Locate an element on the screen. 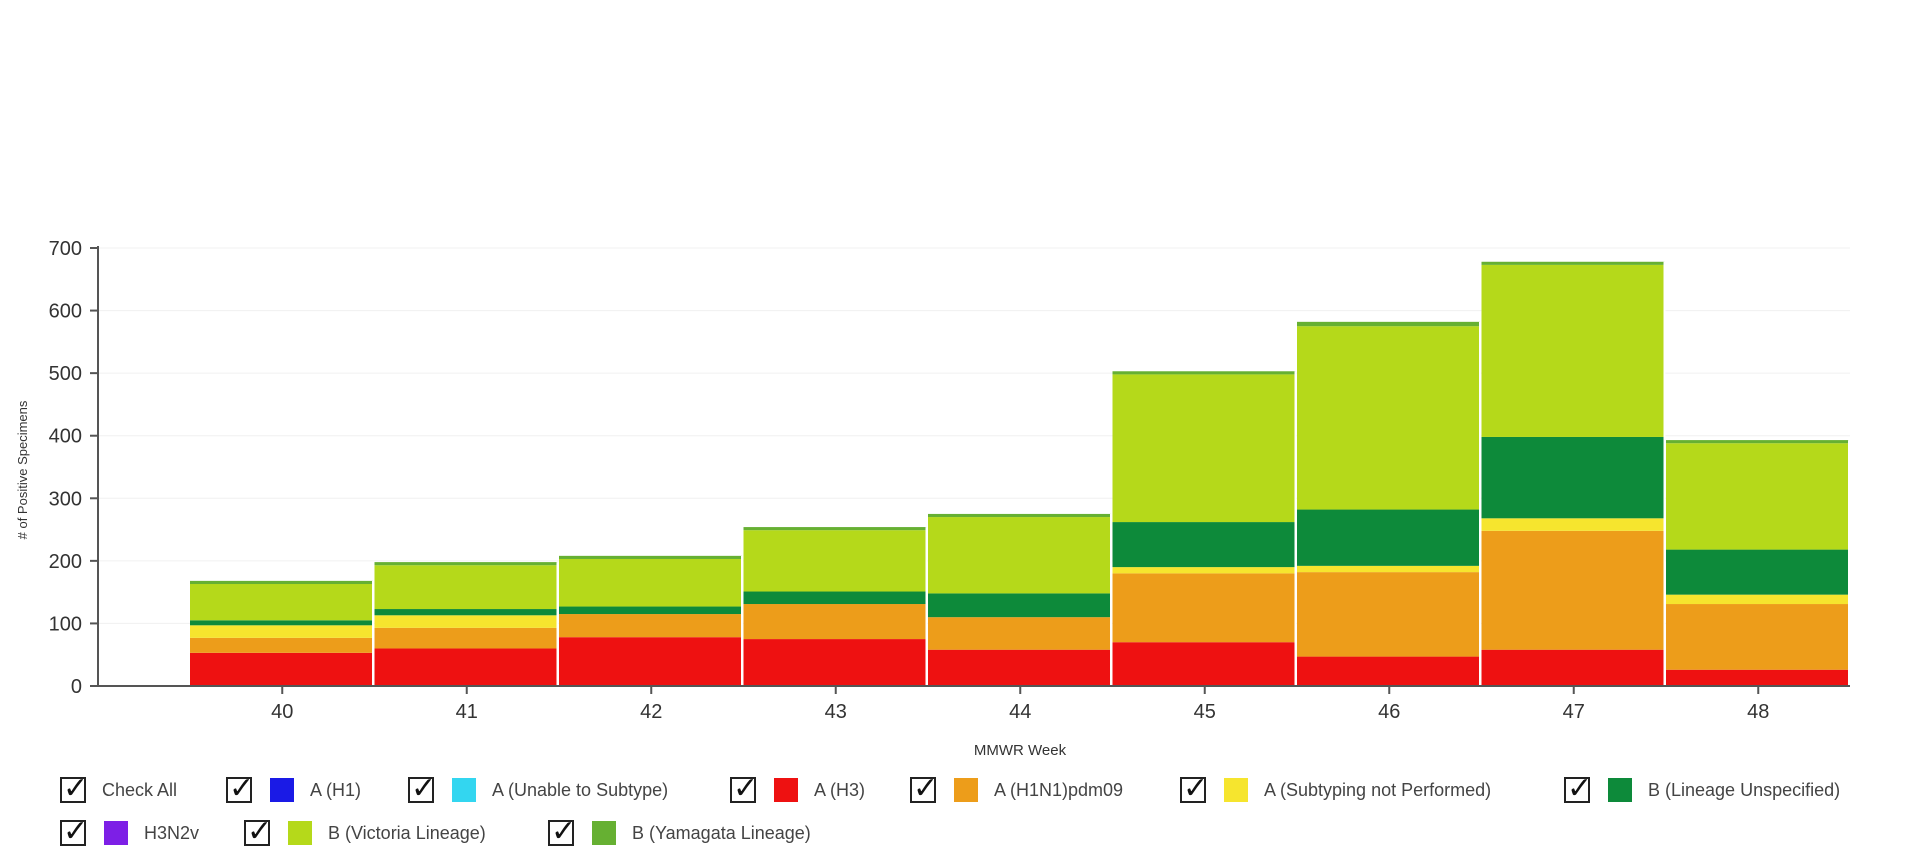  legend-label: A (H3) is located at coordinates (840, 789).